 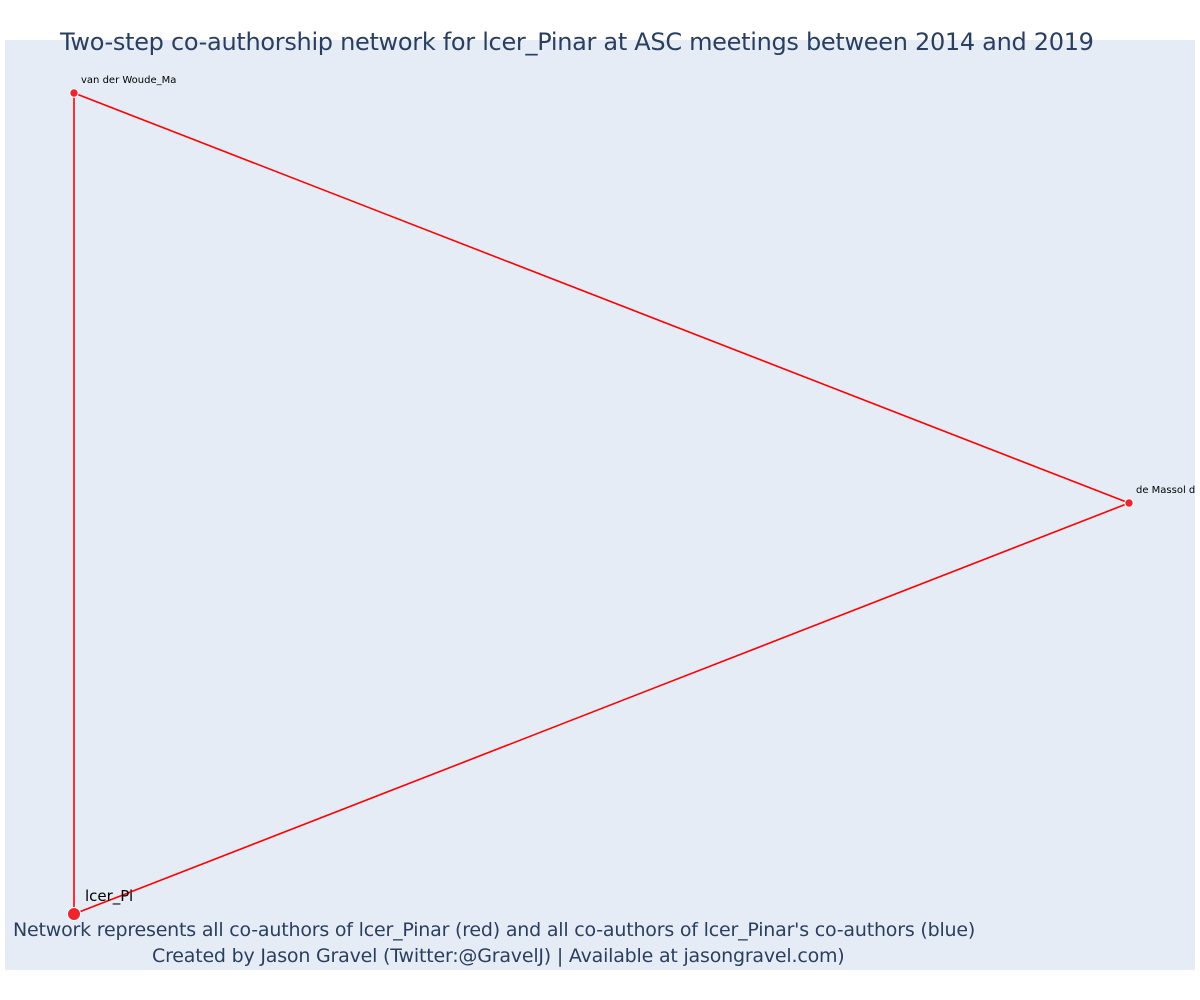 I want to click on node-label-lcer-pinar: lcer_Pi, so click(x=109, y=896).